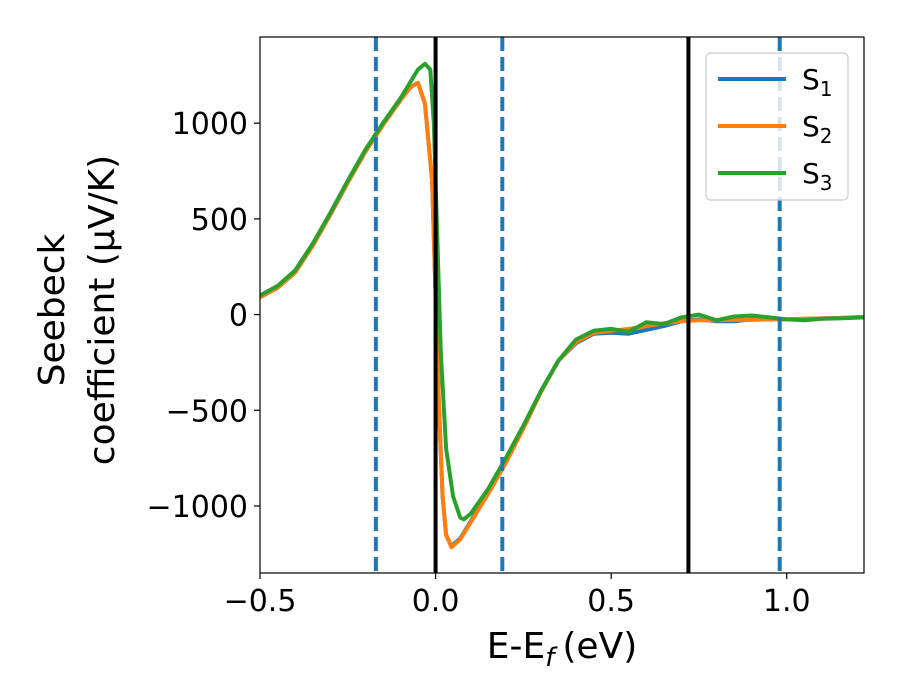 The image size is (900, 700). I want to click on y-tick-label: −1000, so click(197, 507).